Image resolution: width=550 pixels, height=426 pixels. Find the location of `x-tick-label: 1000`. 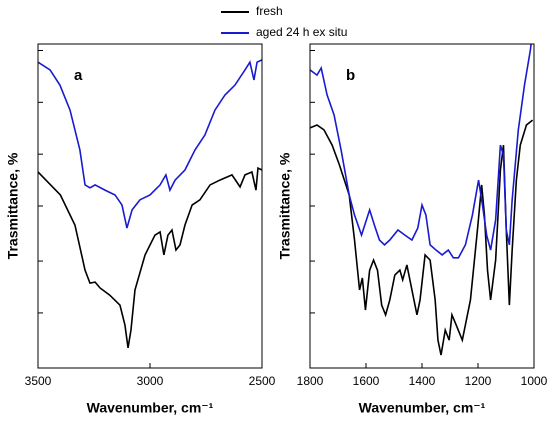

x-tick-label: 1000 is located at coordinates (534, 381).